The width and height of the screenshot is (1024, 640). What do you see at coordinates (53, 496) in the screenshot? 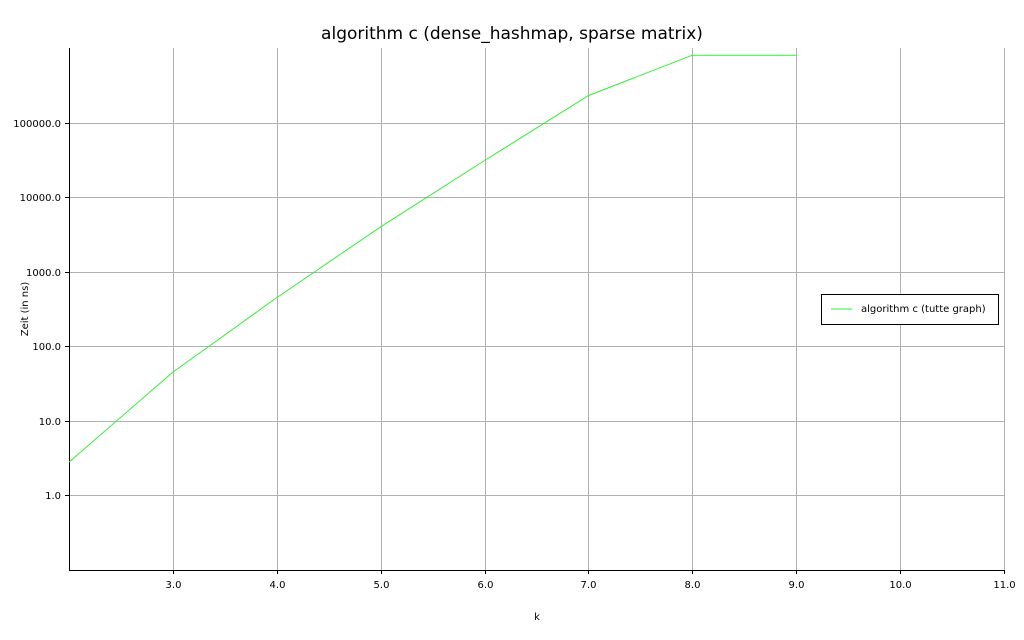
I see `y-tick-label: 1.0` at bounding box center [53, 496].